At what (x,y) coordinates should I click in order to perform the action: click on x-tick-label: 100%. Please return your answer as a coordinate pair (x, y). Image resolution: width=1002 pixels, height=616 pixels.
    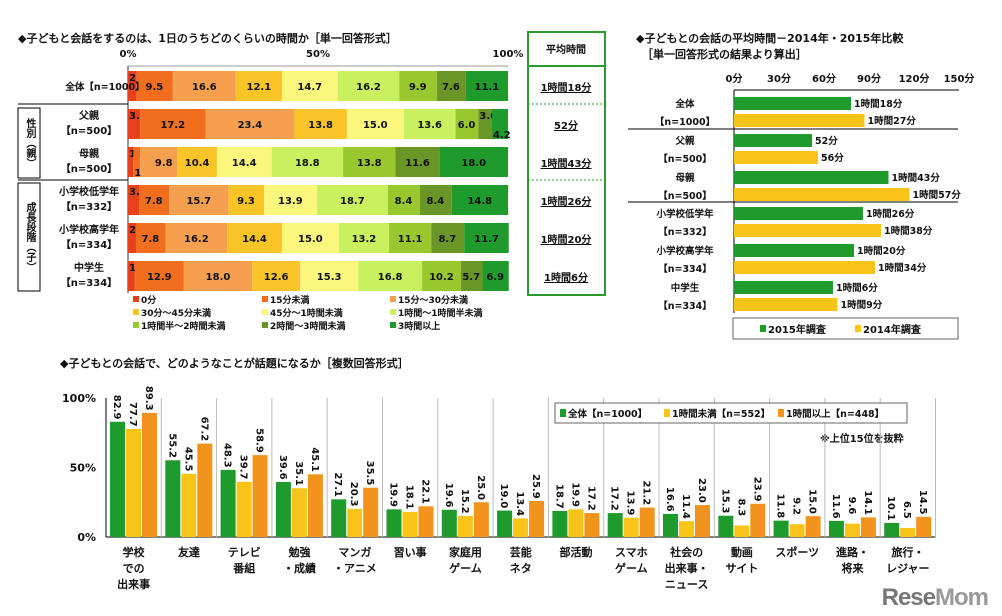
    Looking at the image, I should click on (508, 54).